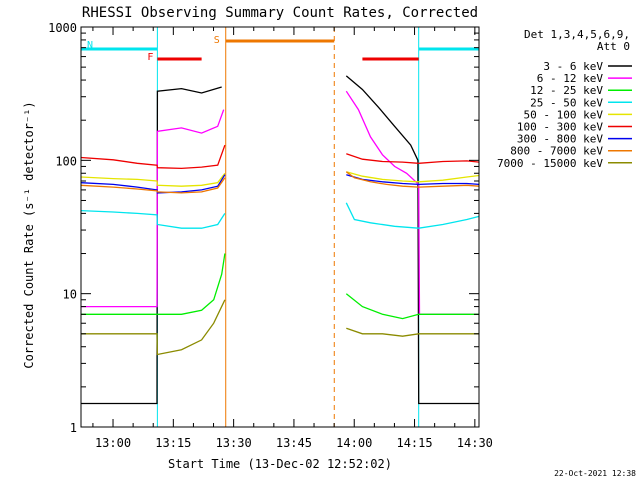 Image resolution: width=640 pixels, height=480 pixels. What do you see at coordinates (294, 443) in the screenshot?
I see `x-tick-label: 13:45` at bounding box center [294, 443].